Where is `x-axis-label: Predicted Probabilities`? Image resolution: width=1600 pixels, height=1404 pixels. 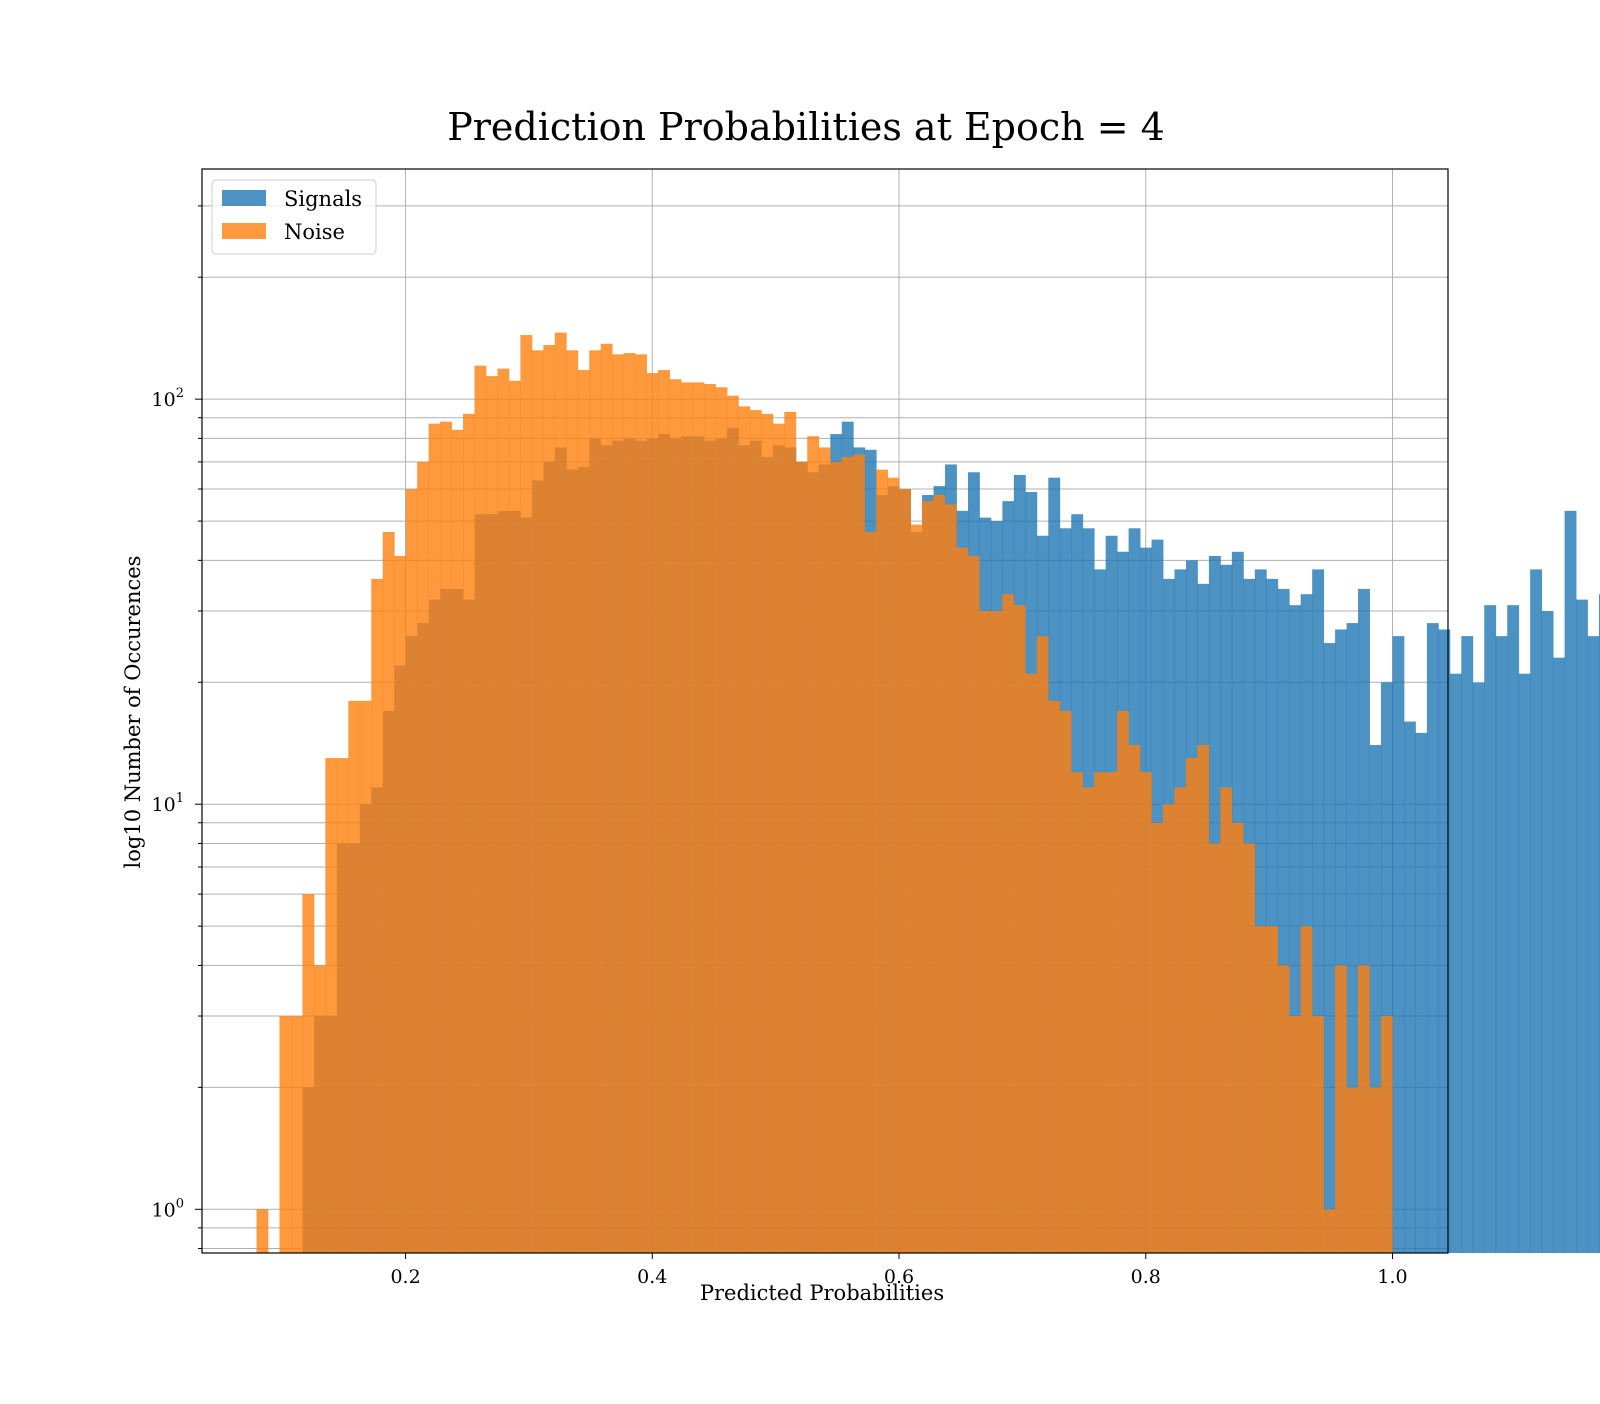
x-axis-label: Predicted Probabilities is located at coordinates (822, 1293).